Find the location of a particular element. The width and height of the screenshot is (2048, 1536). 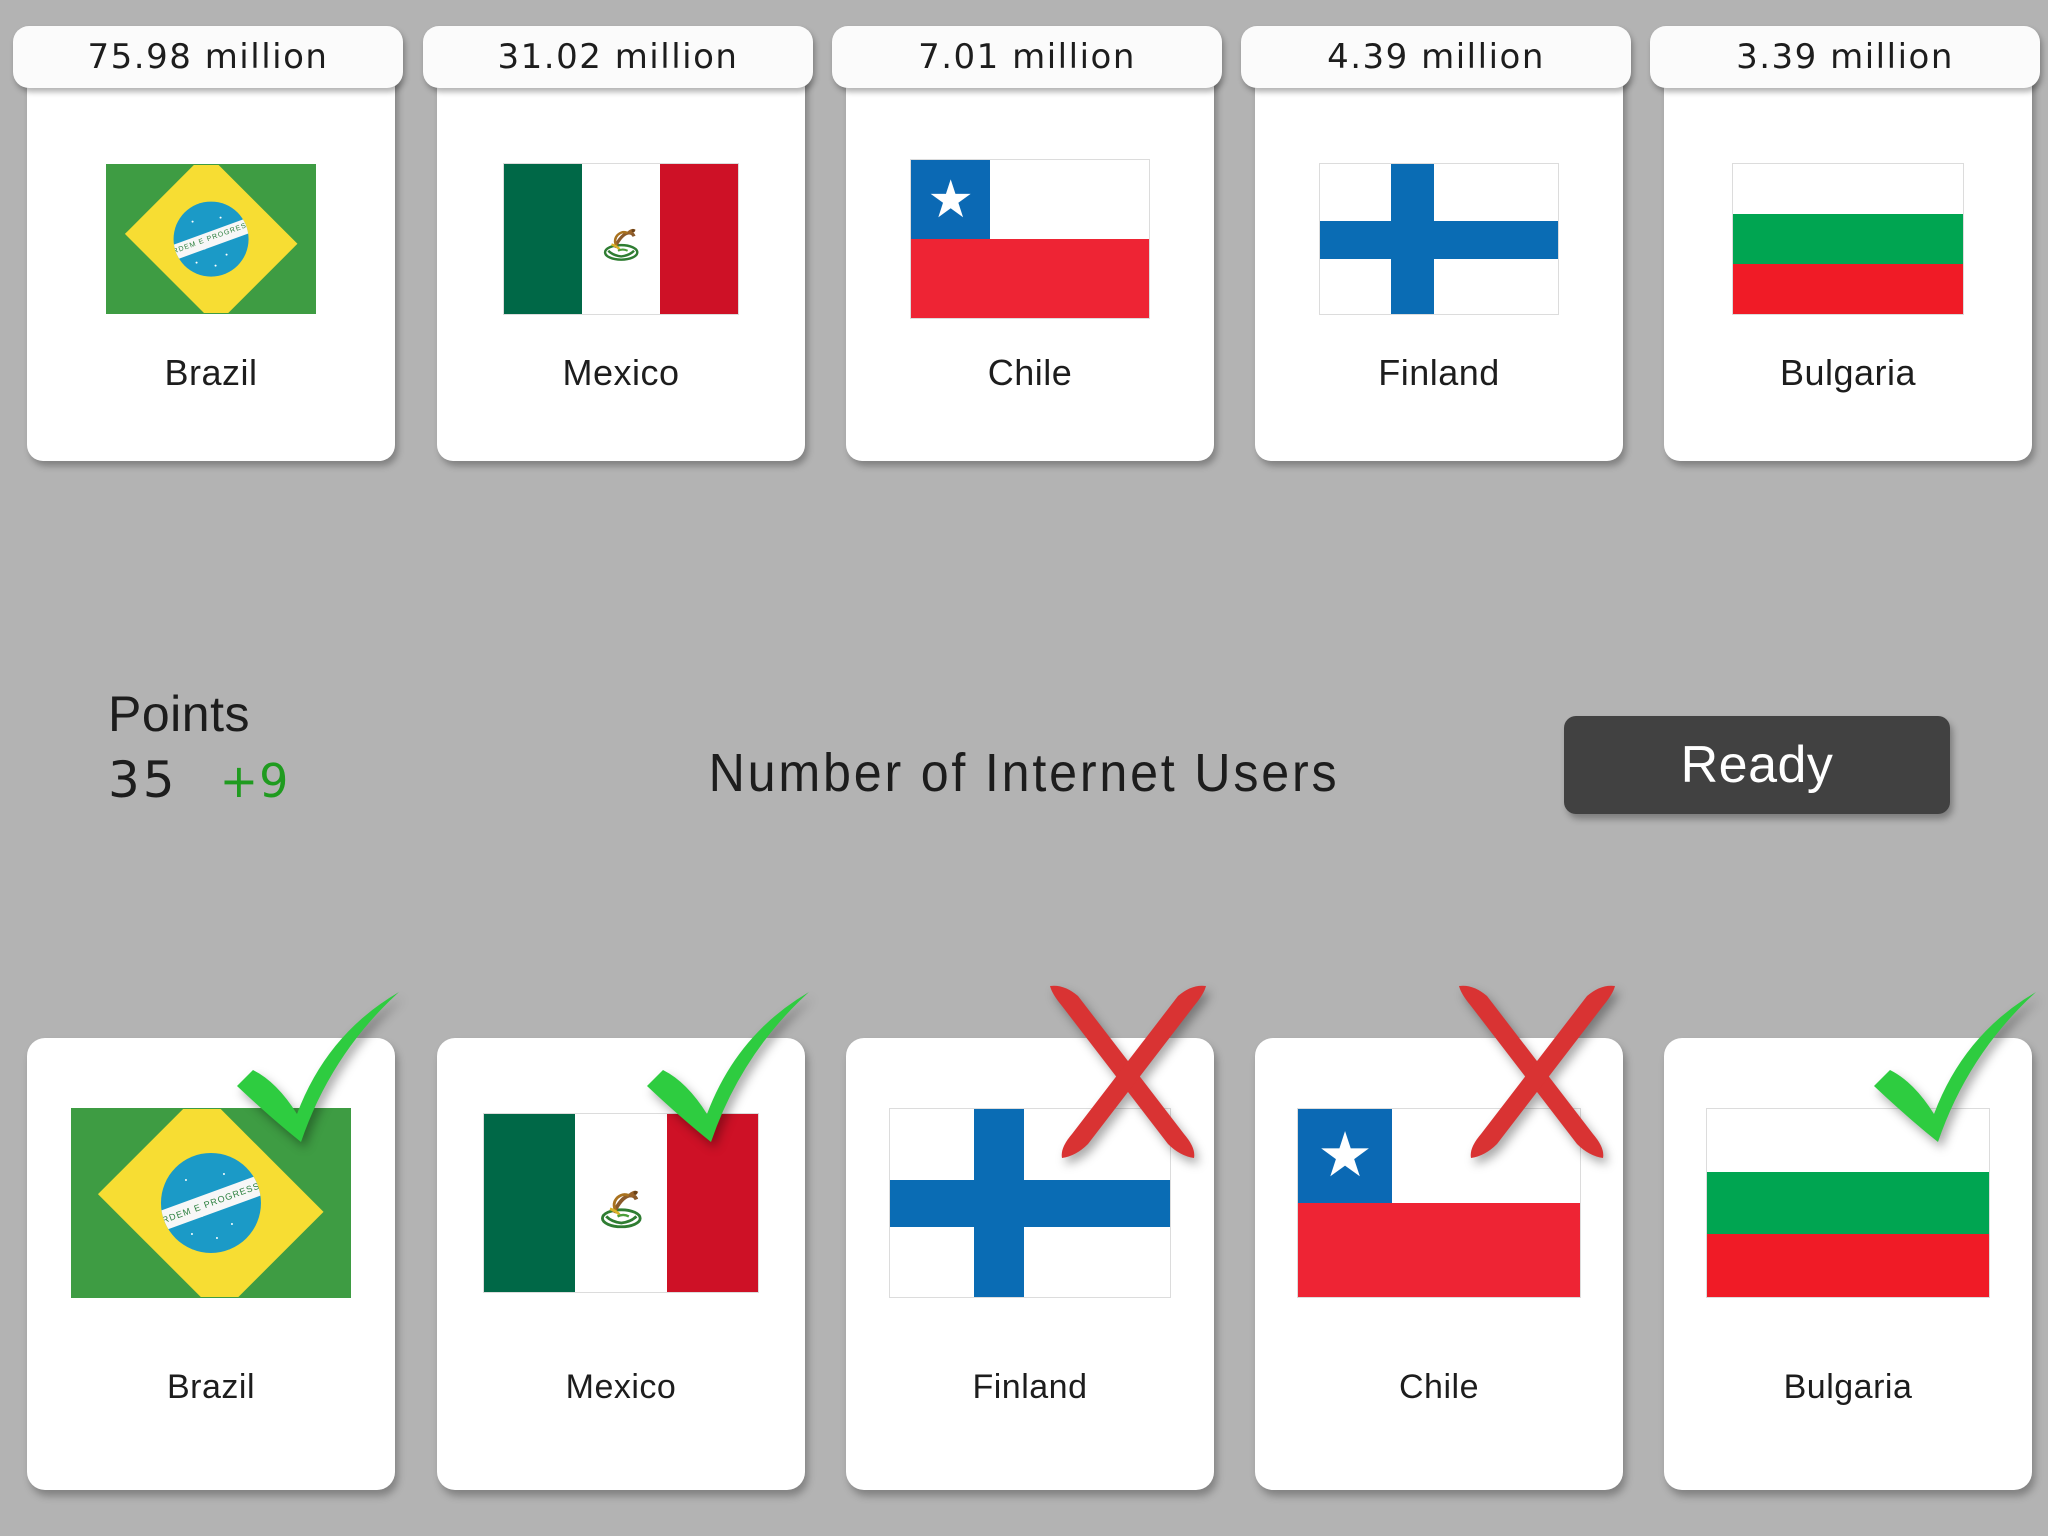

flag-slot-1: ORDEM E PROGRESSO is located at coordinates (211, 239).